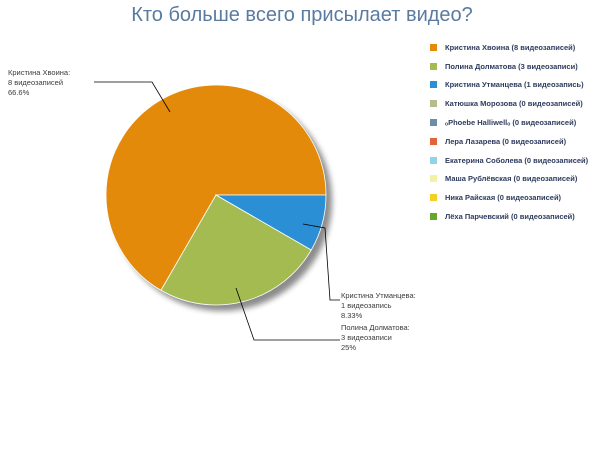 The height and width of the screenshot is (453, 604). I want to click on slice-label-name: Кристина Хвоина:, so click(39, 72).